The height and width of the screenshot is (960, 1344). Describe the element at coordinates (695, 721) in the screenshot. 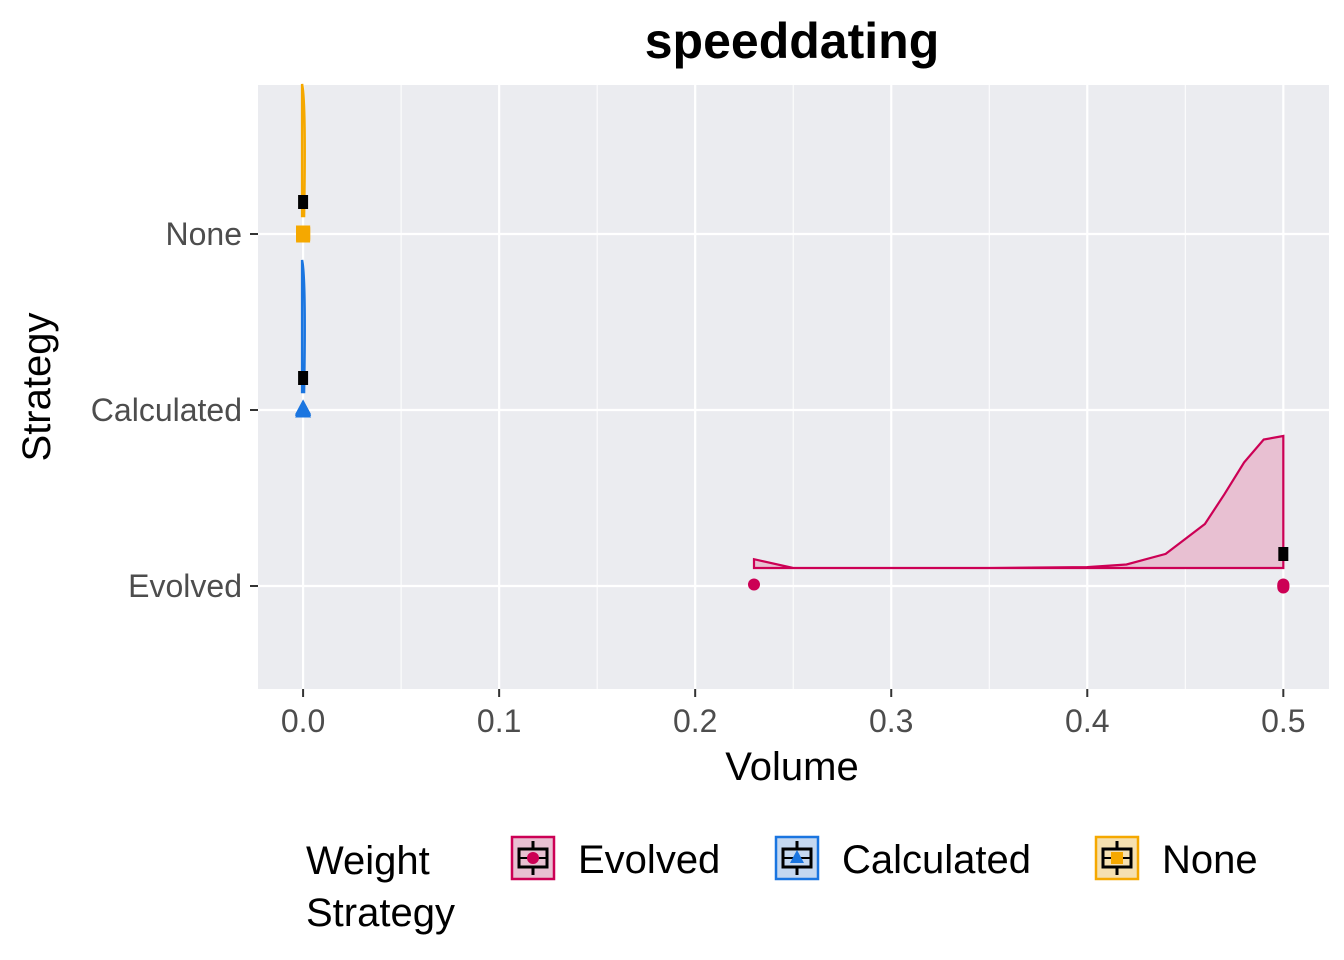

I see `x-tick-label: 0.2` at that location.